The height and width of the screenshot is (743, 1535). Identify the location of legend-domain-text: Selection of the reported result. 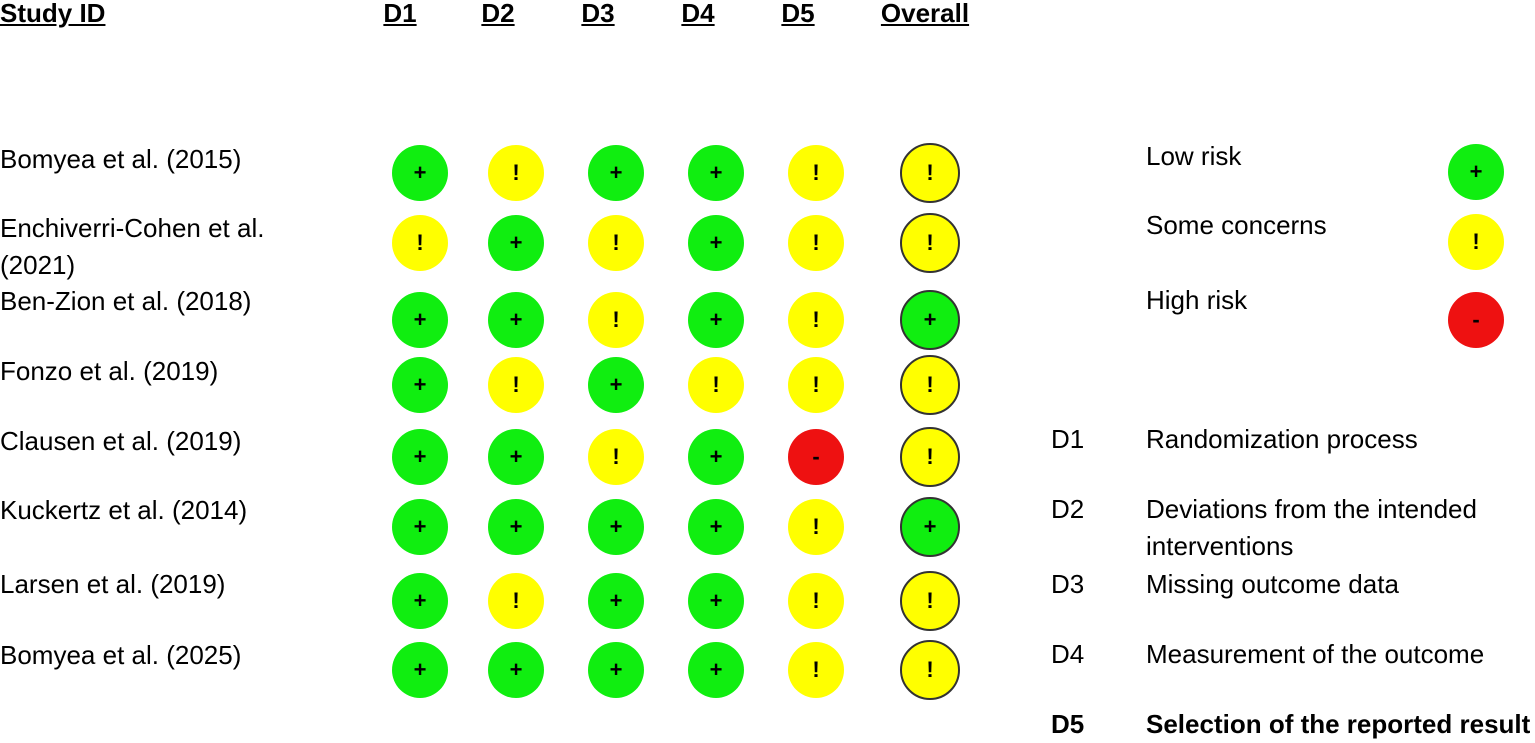
(1338, 724).